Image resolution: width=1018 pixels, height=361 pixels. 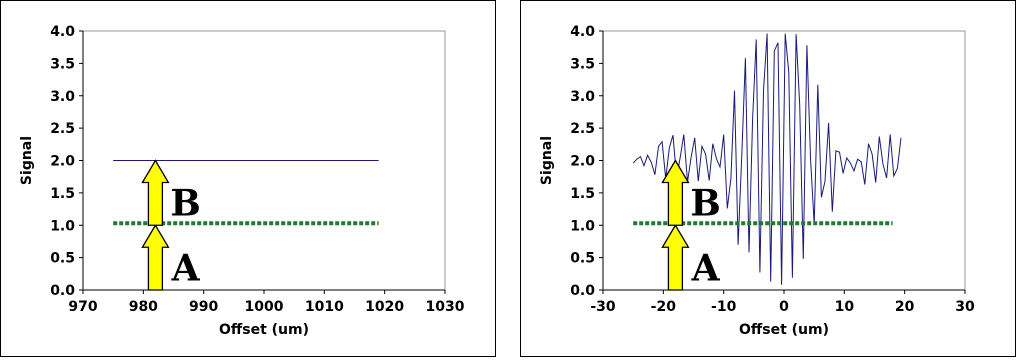 I want to click on chart-0-y-tick-label: 0.0, so click(x=62, y=291).